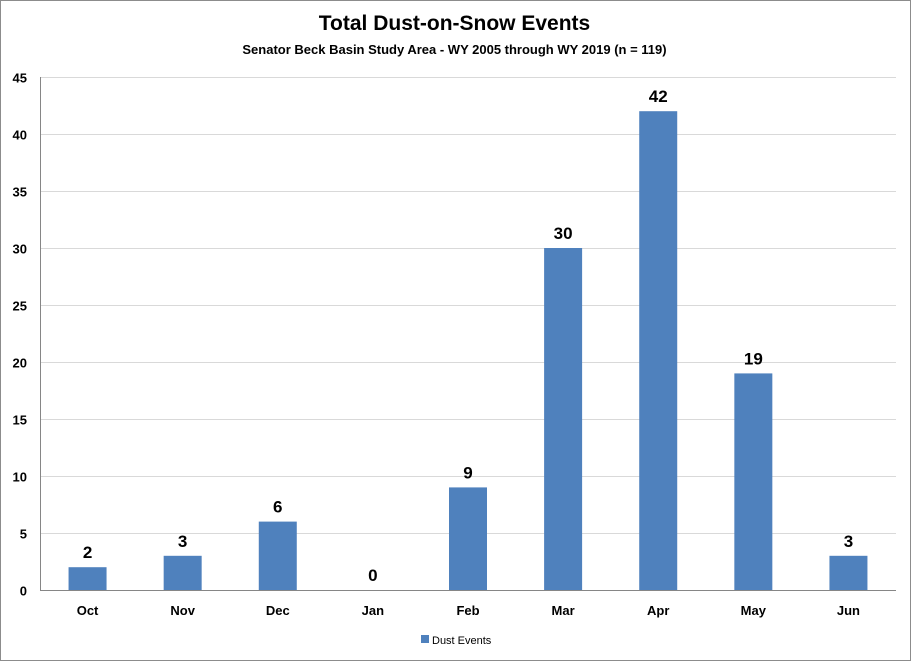 The height and width of the screenshot is (661, 911). What do you see at coordinates (23, 591) in the screenshot?
I see `y-tick-label: 0` at bounding box center [23, 591].